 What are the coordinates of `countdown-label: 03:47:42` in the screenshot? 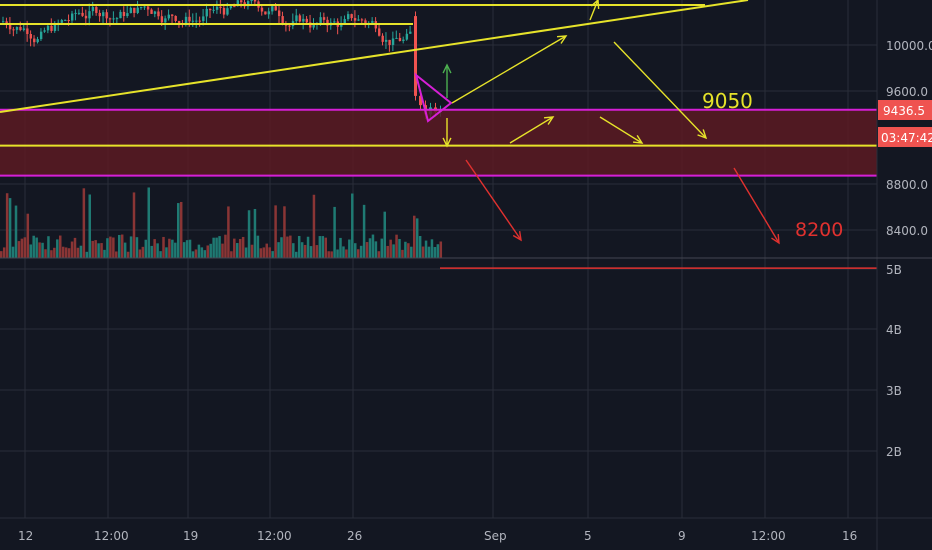 It's located at (906, 138).